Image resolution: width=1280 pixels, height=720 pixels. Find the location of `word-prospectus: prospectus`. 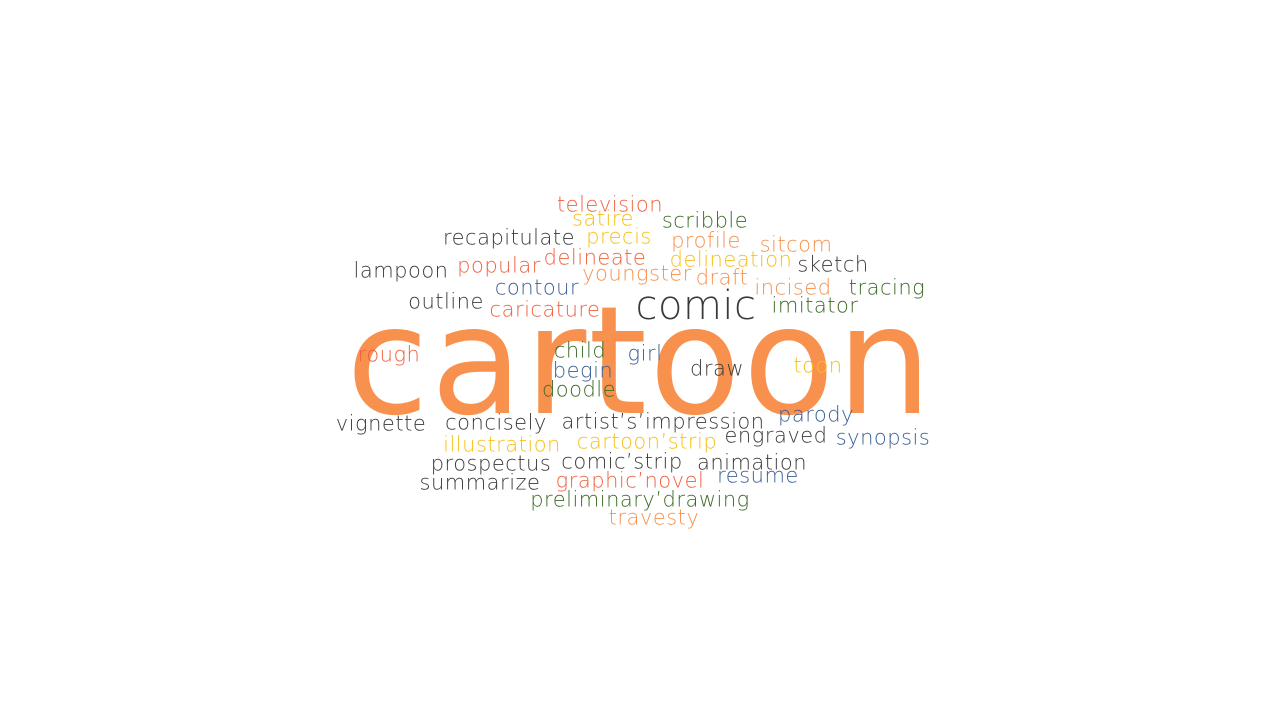

word-prospectus: prospectus is located at coordinates (491, 463).